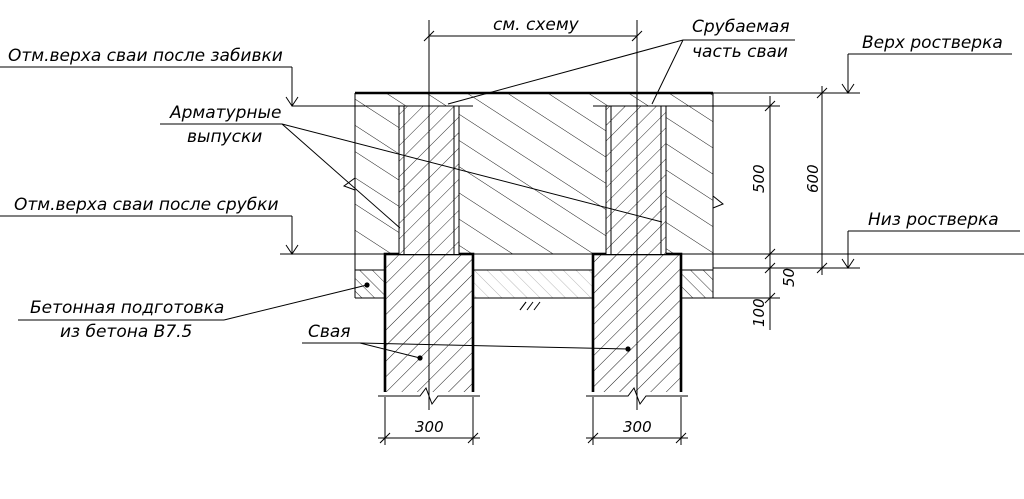  What do you see at coordinates (420, 358) in the screenshot?
I see `pile-callout-dot-left` at bounding box center [420, 358].